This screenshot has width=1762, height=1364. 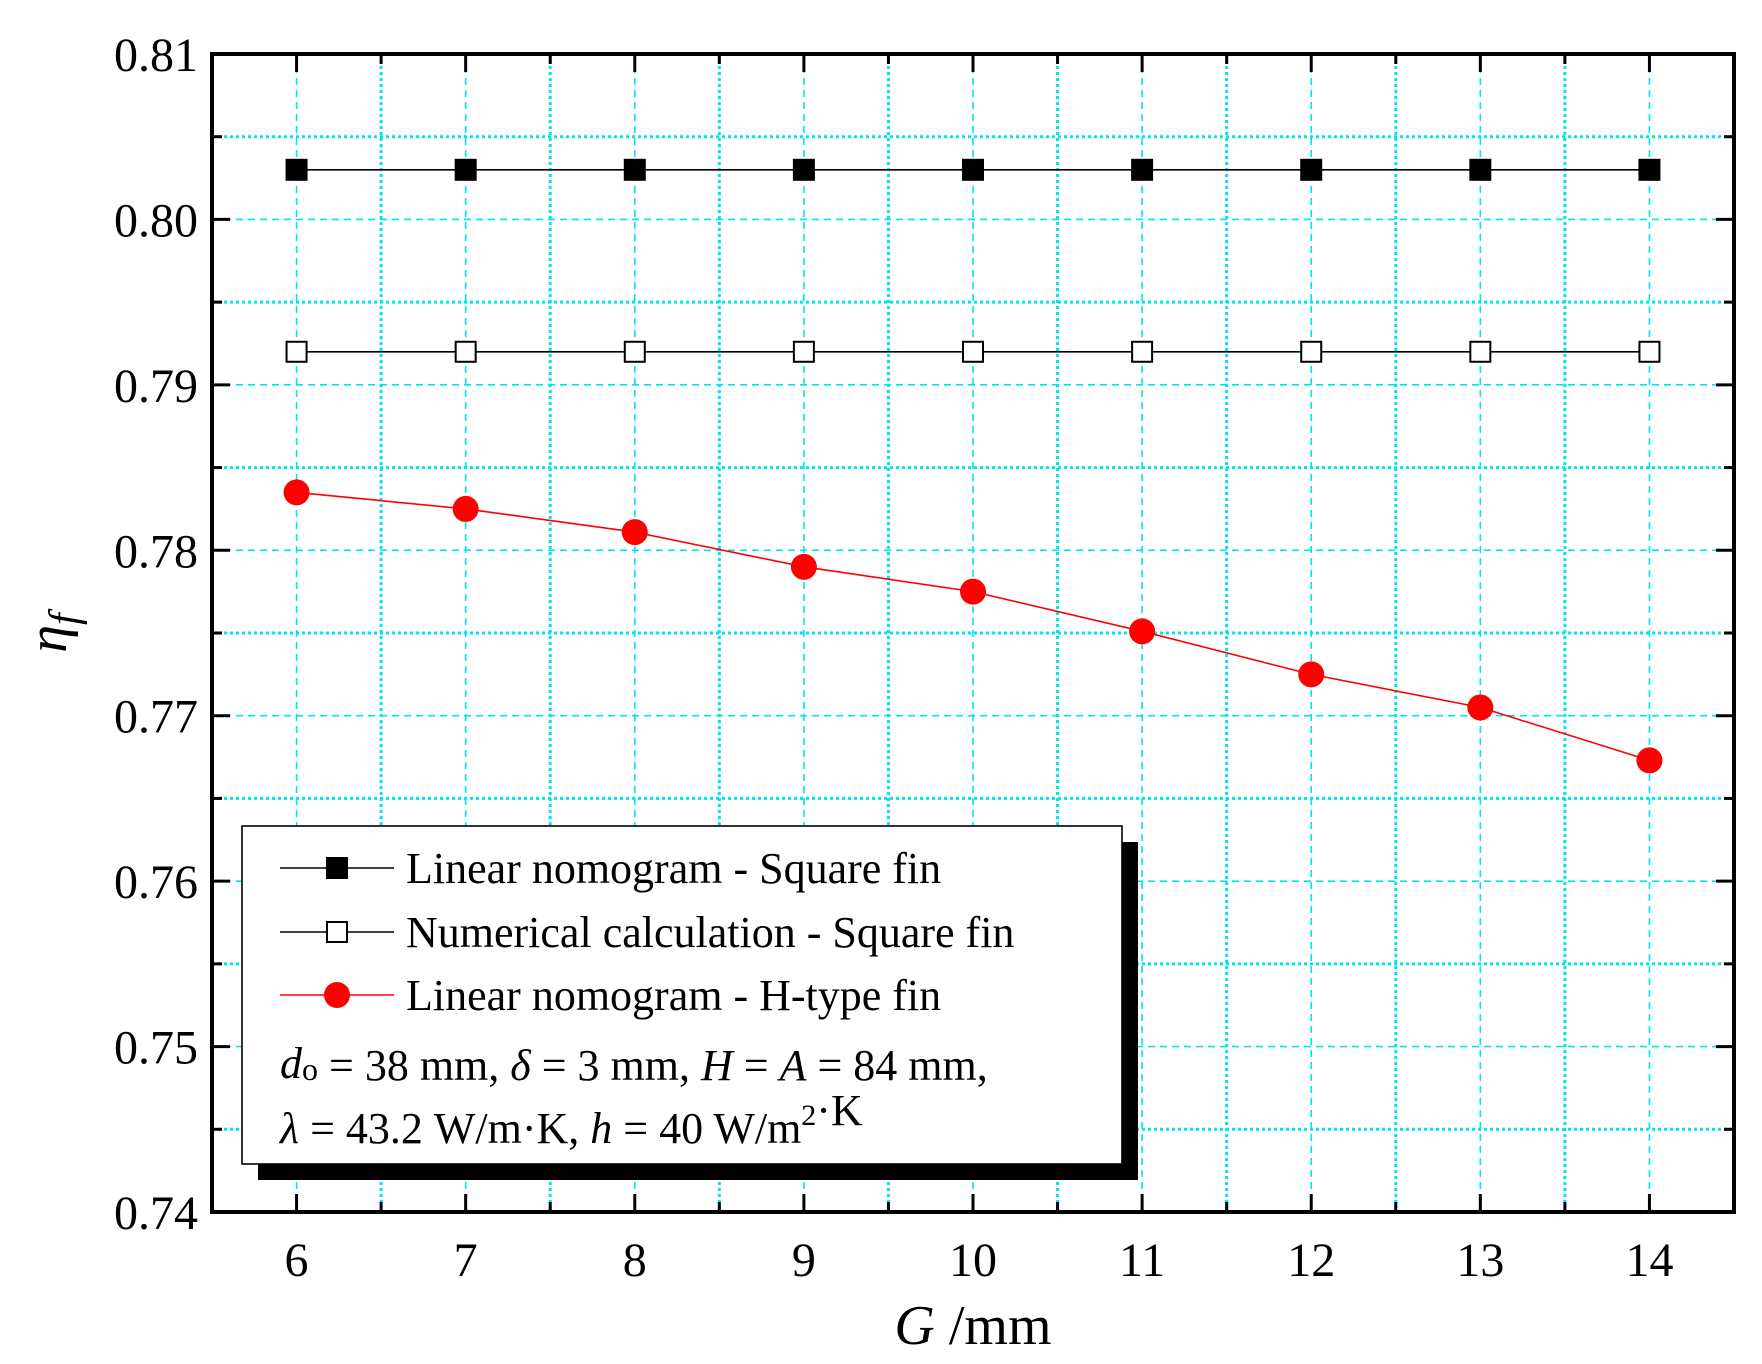 I want to click on y-axis-title: ηf, so click(x=52, y=630).